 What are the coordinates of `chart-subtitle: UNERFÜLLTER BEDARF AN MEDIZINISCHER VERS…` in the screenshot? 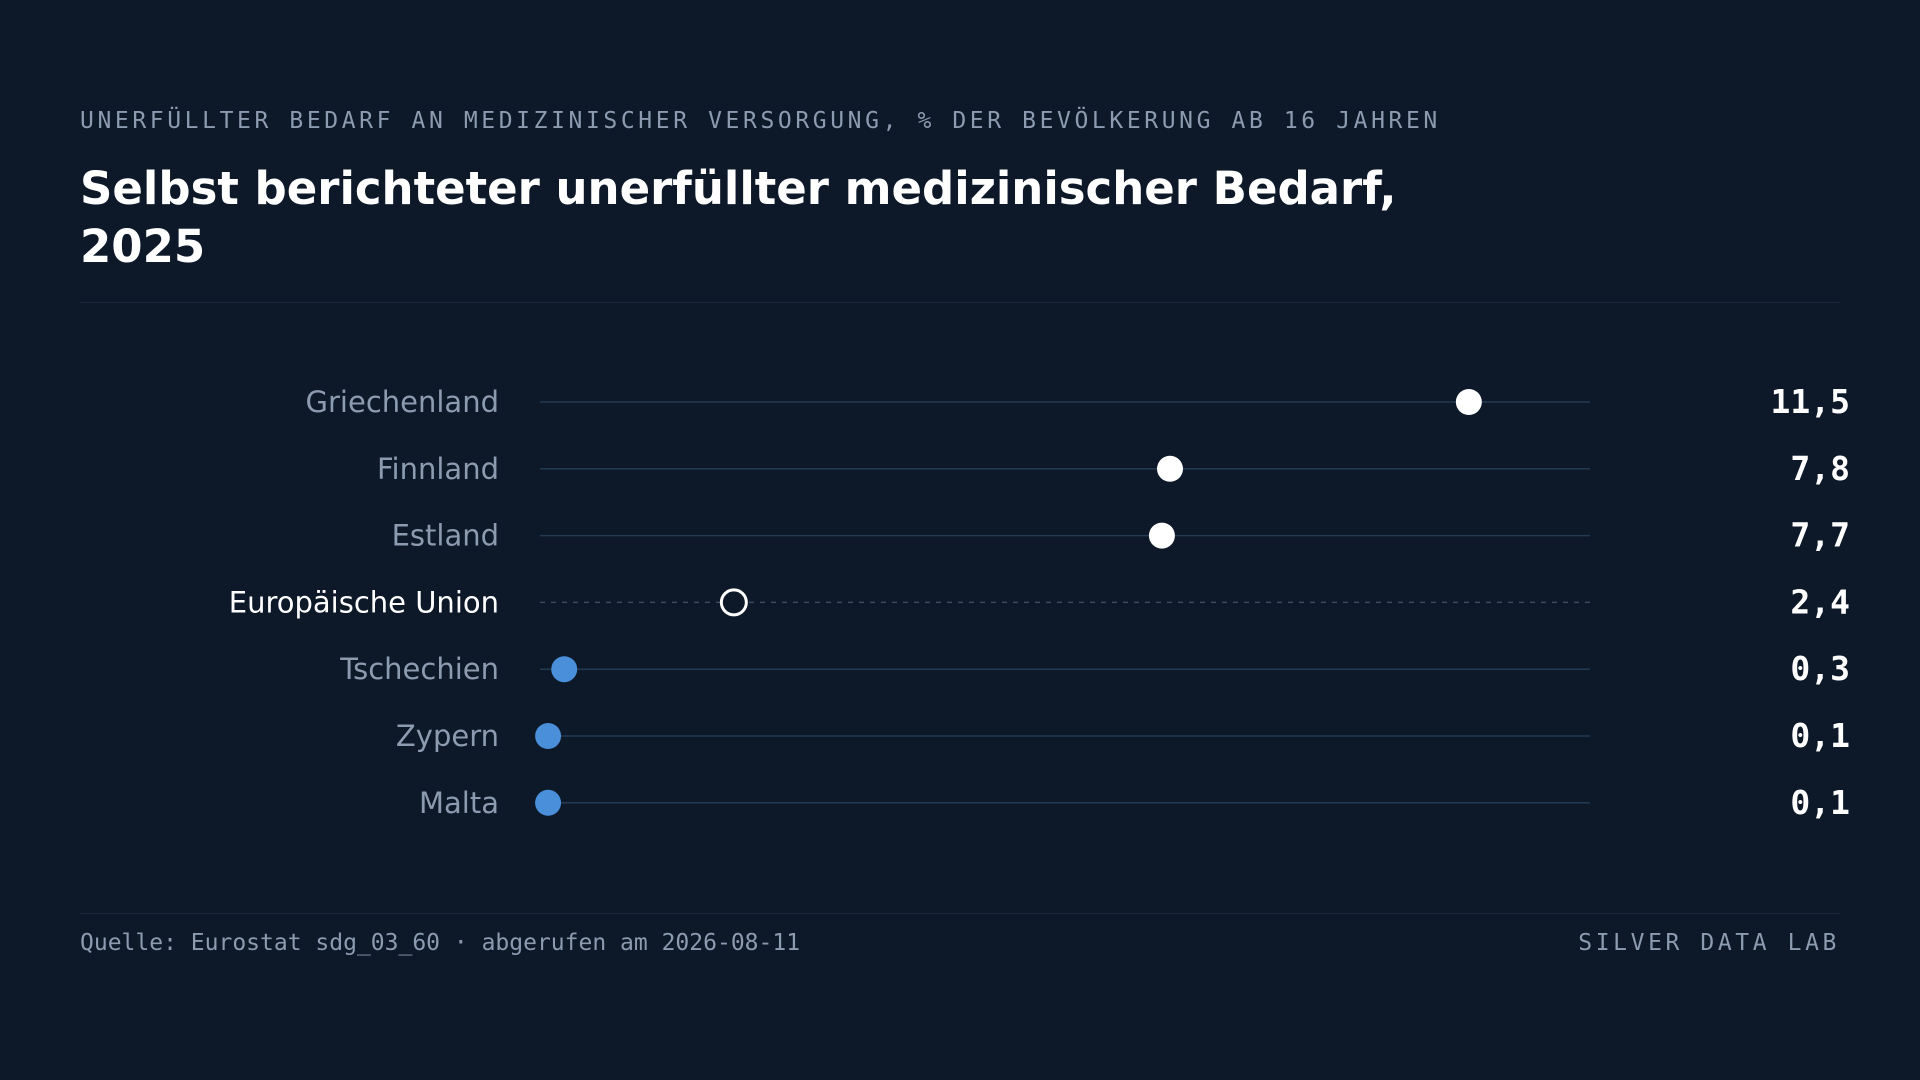 It's located at (760, 121).